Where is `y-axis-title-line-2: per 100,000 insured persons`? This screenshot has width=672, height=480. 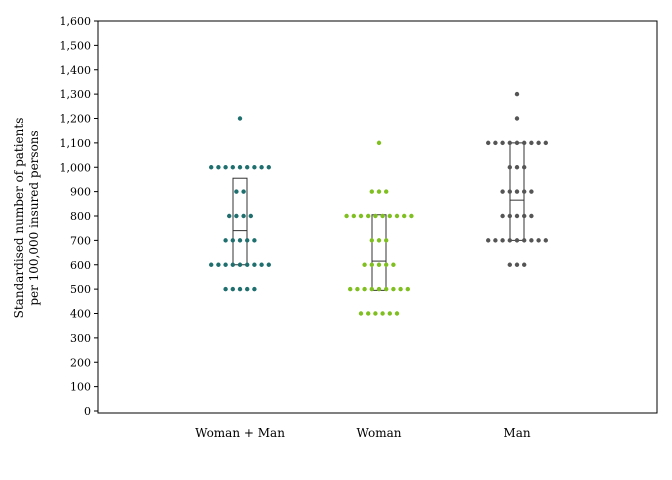
y-axis-title-line-2: per 100,000 insured persons is located at coordinates (34, 217).